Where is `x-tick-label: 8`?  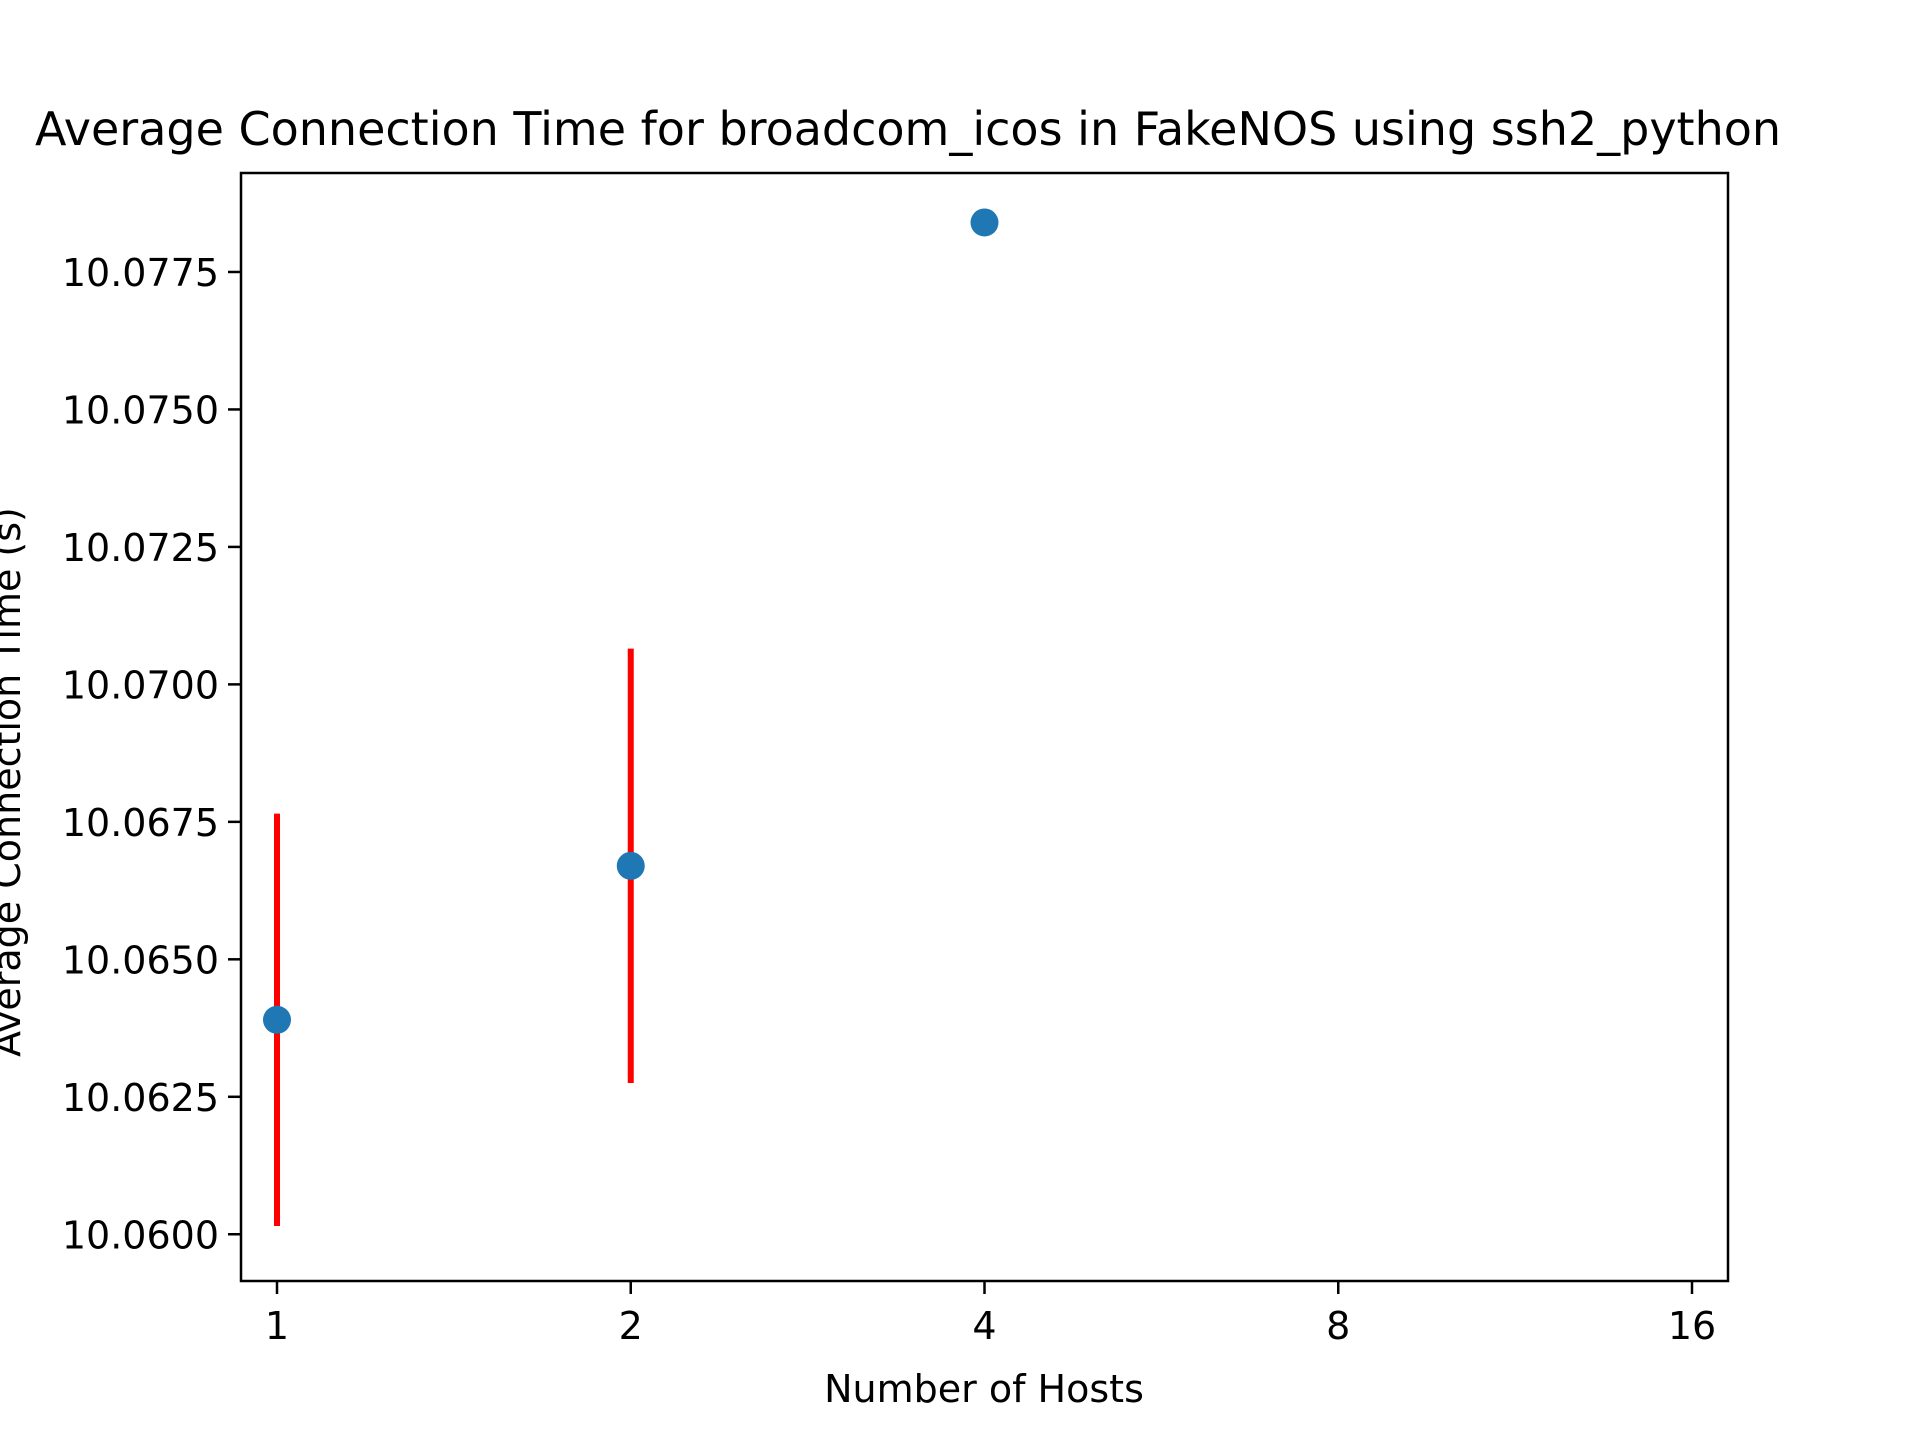
x-tick-label: 8 is located at coordinates (1338, 1326).